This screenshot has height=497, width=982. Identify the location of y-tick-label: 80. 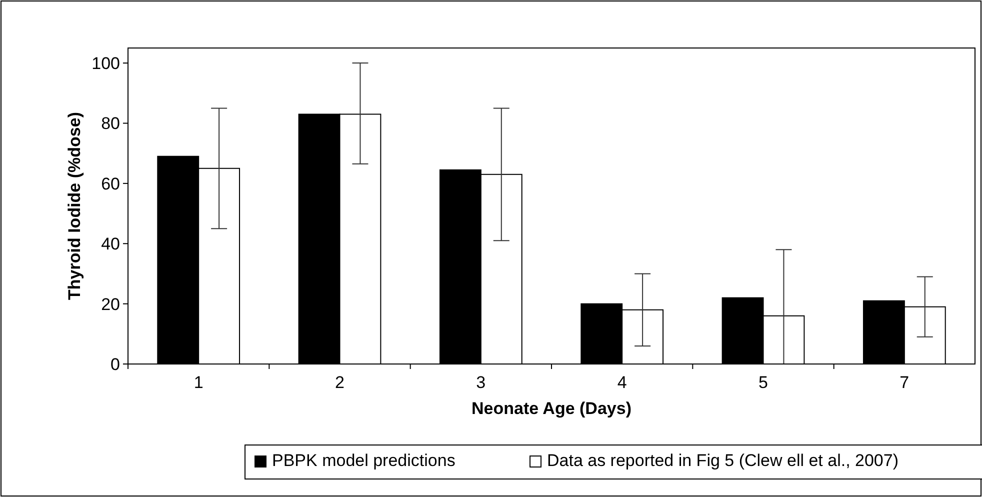
(110, 124).